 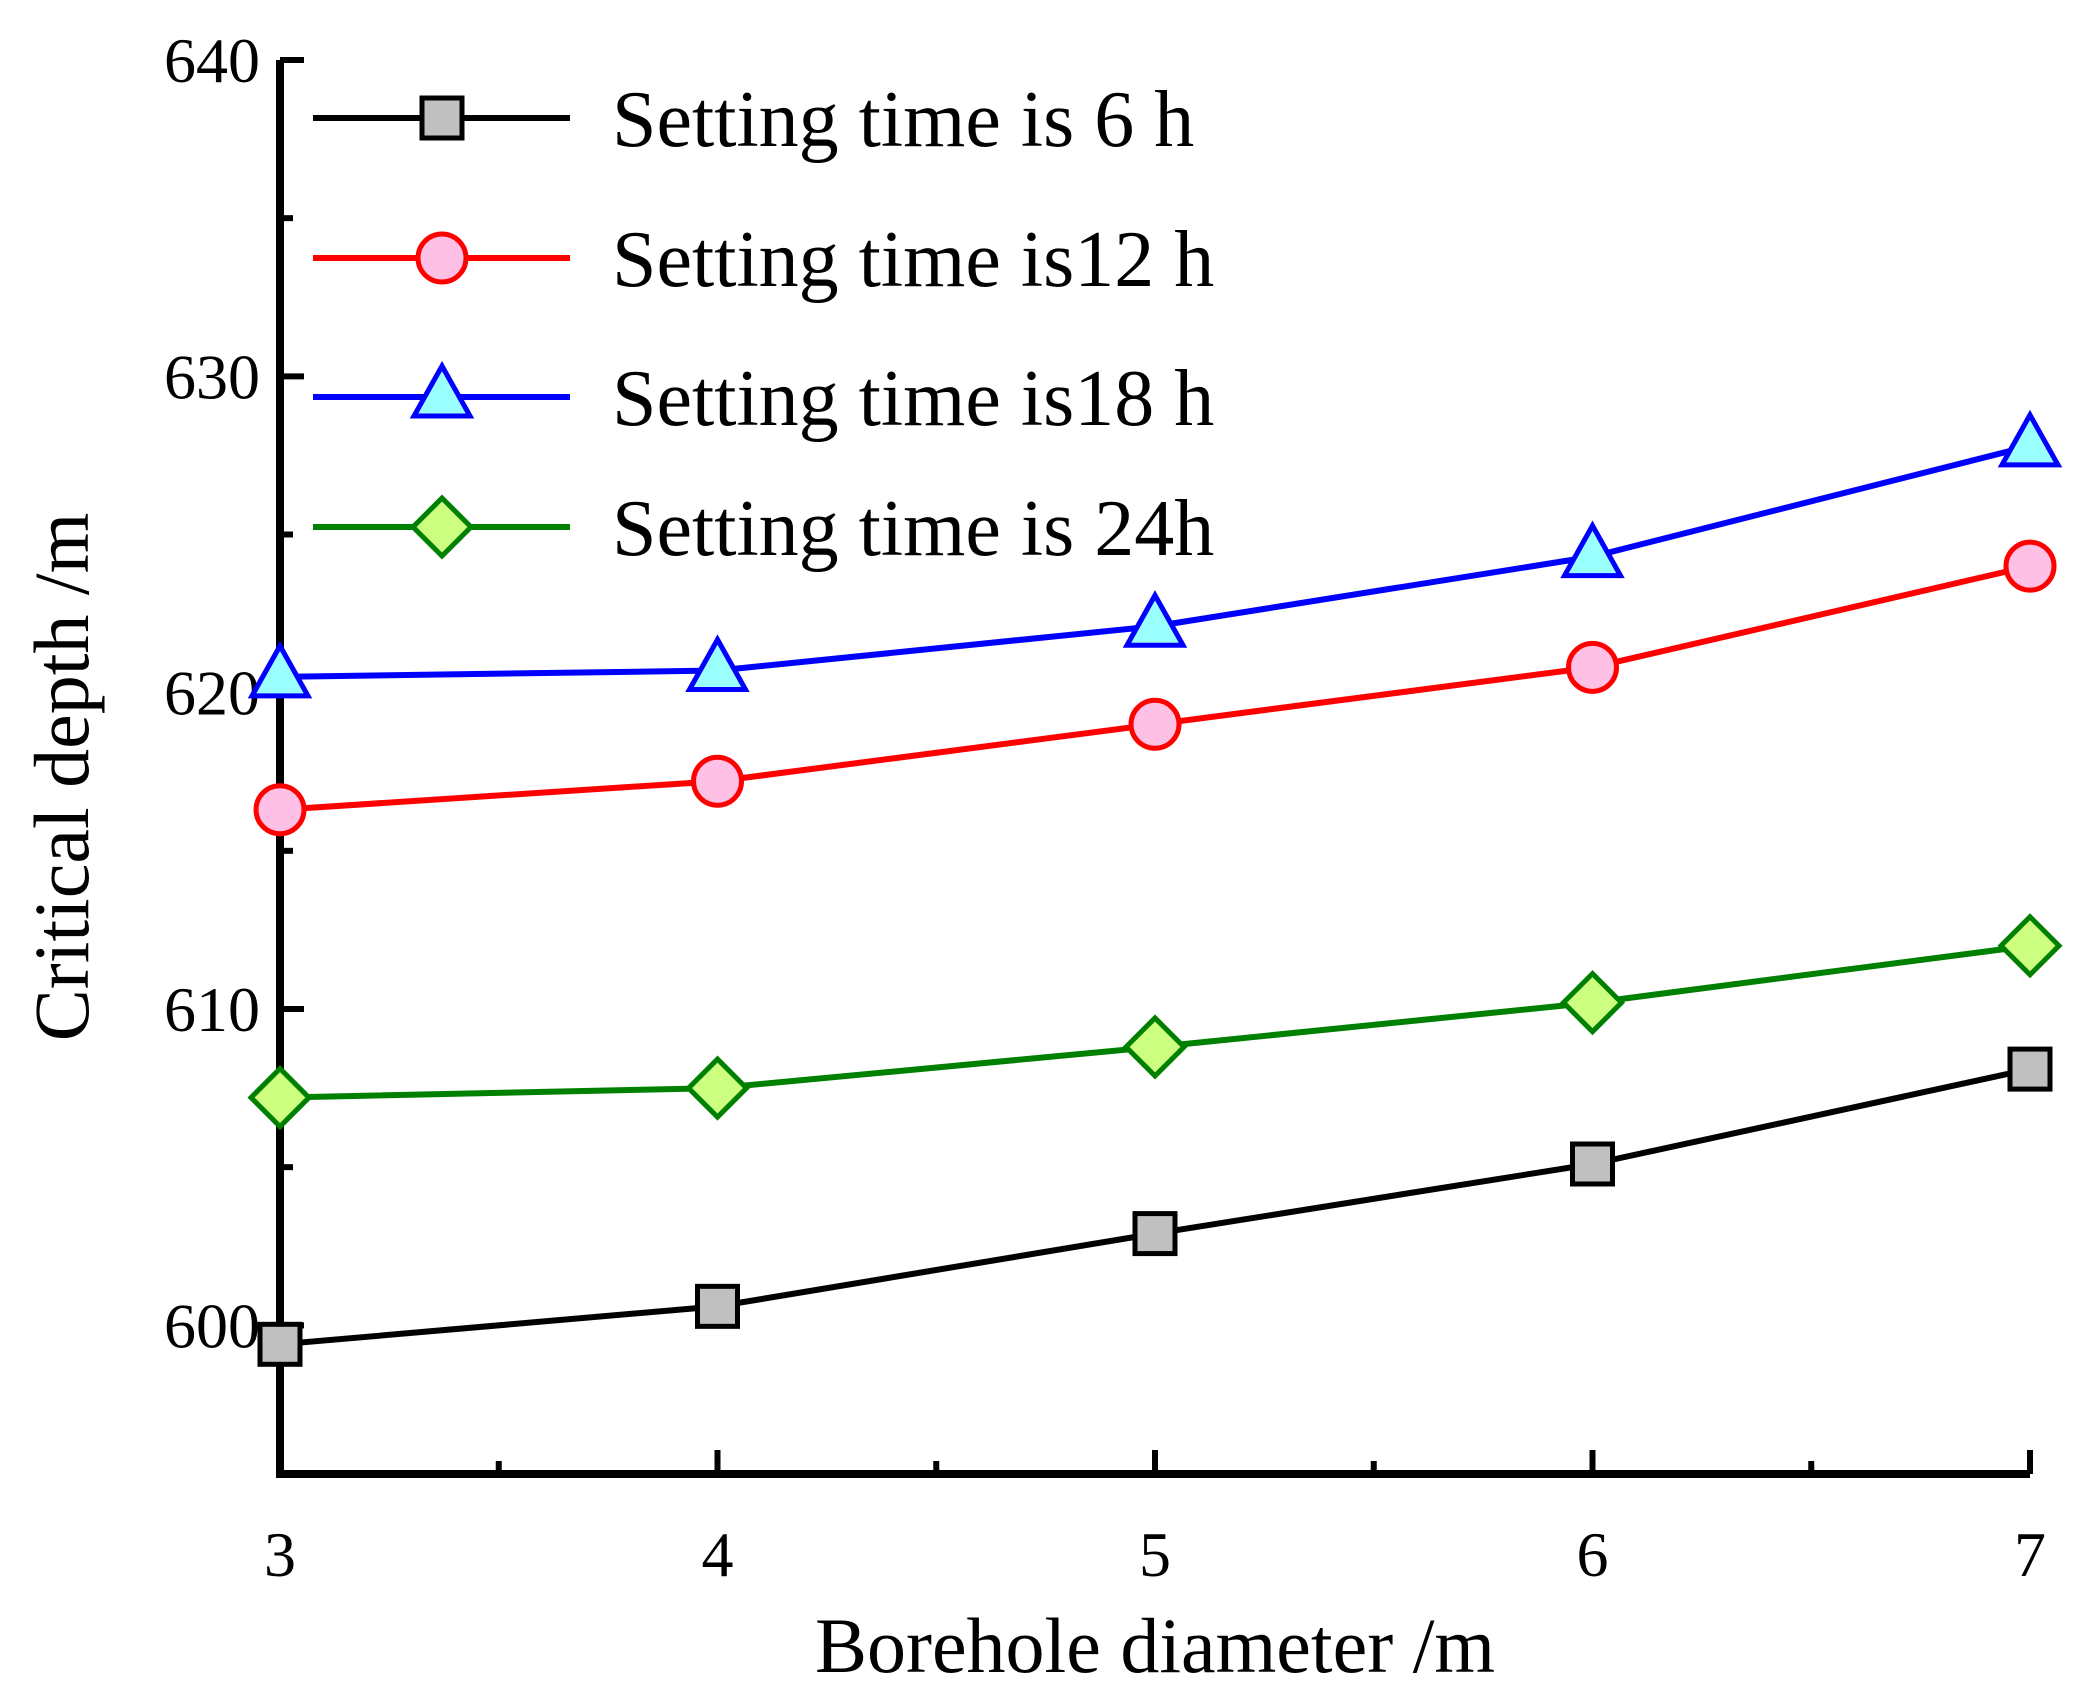 What do you see at coordinates (913, 529) in the screenshot?
I see `legend-label: Setting time is 24h` at bounding box center [913, 529].